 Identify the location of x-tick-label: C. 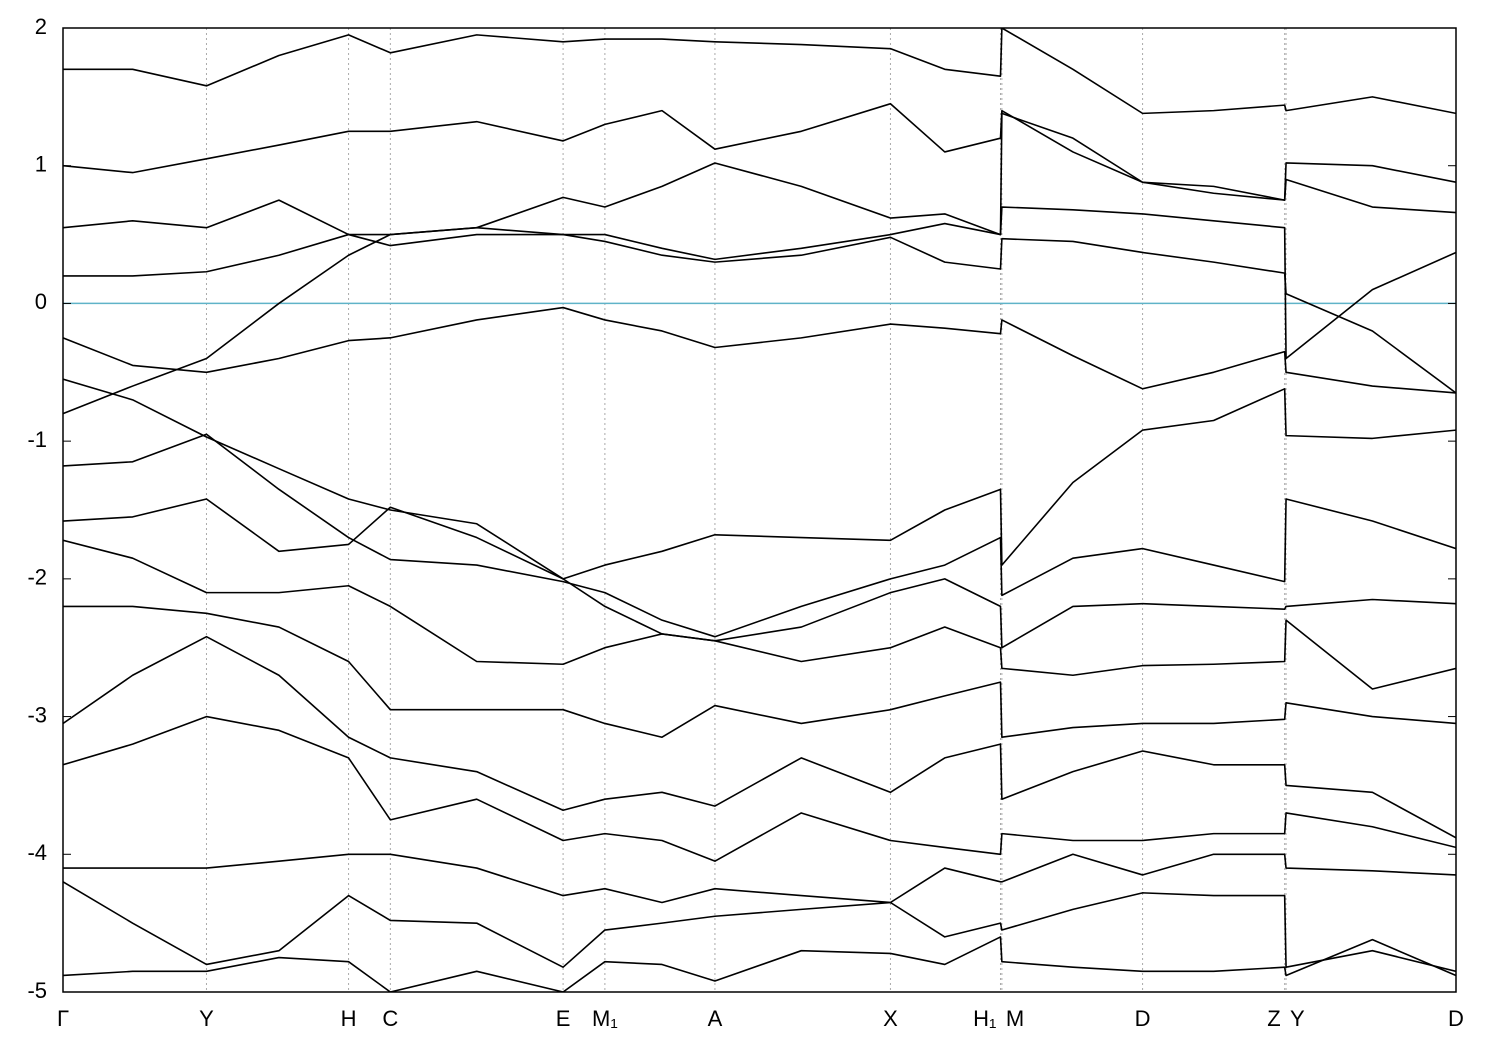
(390, 1018).